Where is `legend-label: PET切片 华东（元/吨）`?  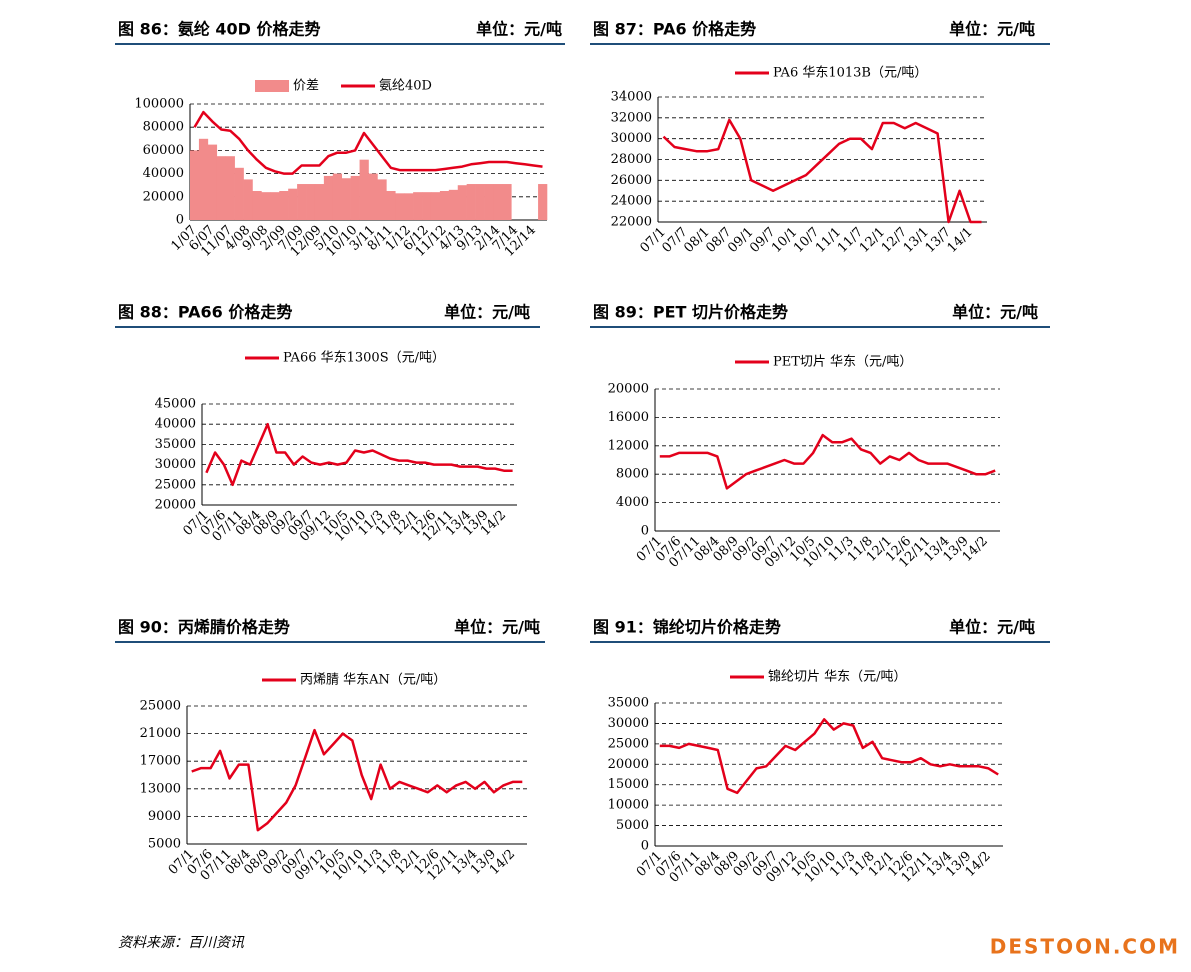
legend-label: PET切片 华东（元/吨） is located at coordinates (842, 362).